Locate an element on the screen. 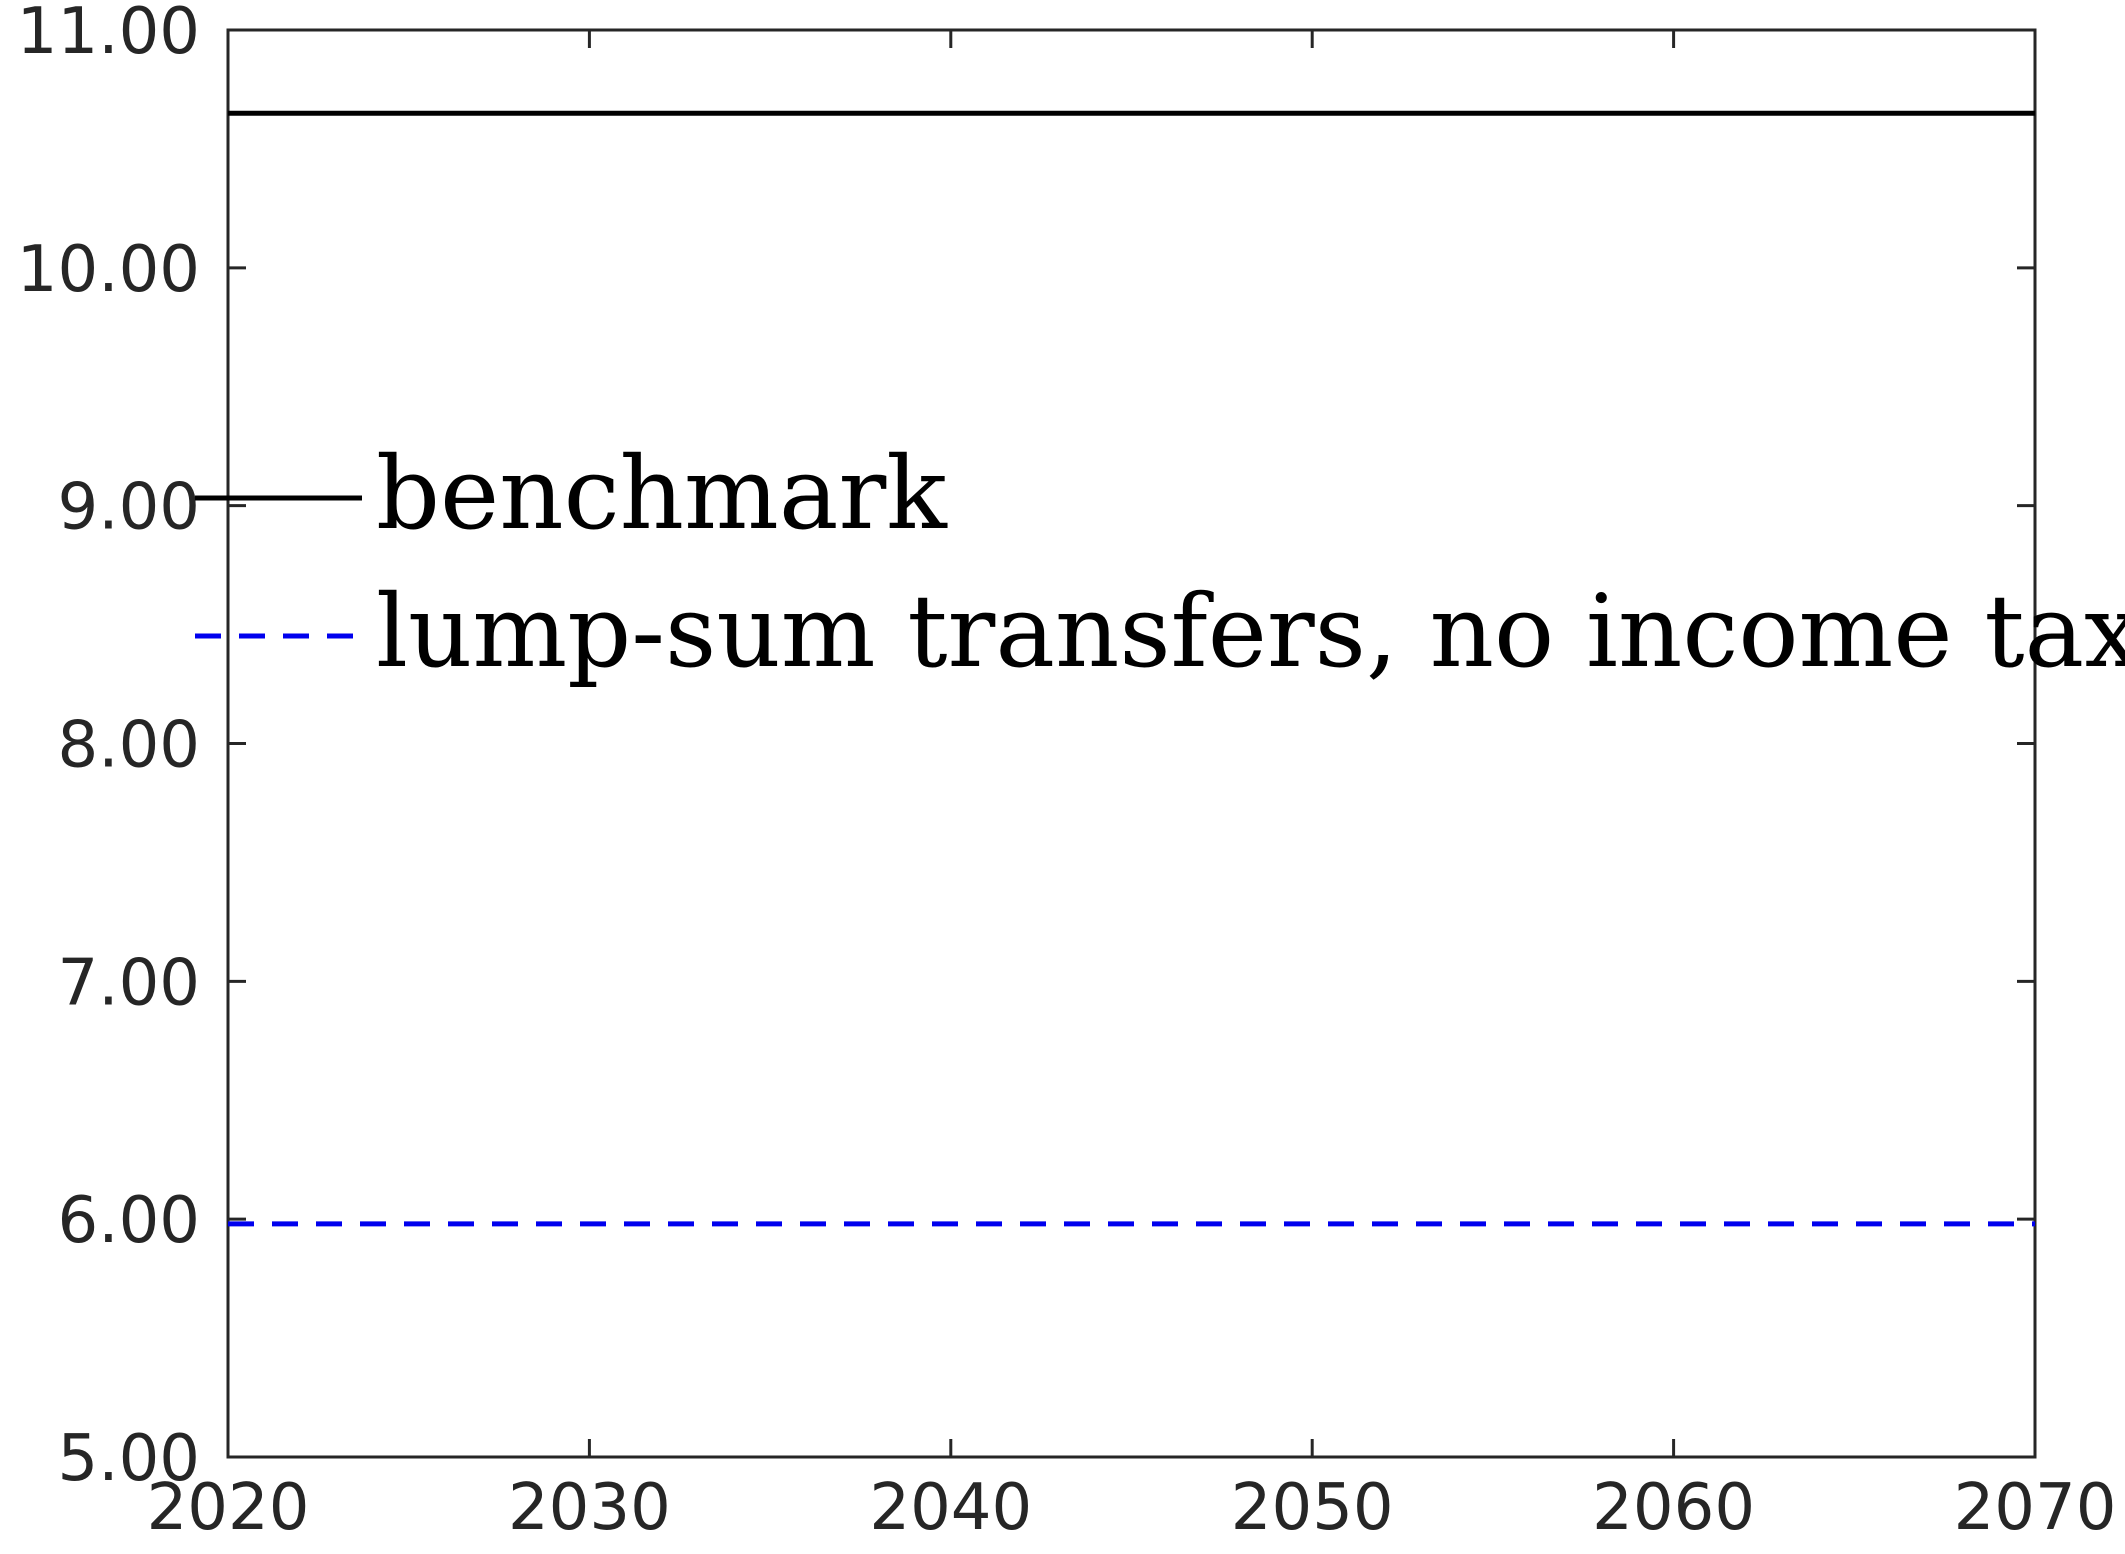  y-tick-label: 5.00 is located at coordinates (129, 1459).